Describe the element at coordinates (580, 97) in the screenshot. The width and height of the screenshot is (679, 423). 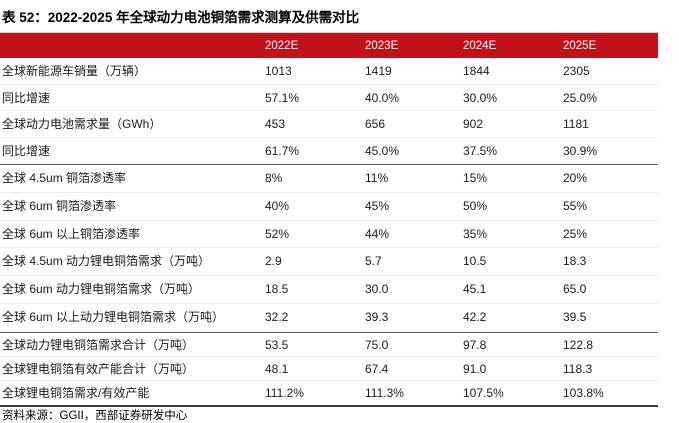
I see `cell-value: 25.0%` at that location.